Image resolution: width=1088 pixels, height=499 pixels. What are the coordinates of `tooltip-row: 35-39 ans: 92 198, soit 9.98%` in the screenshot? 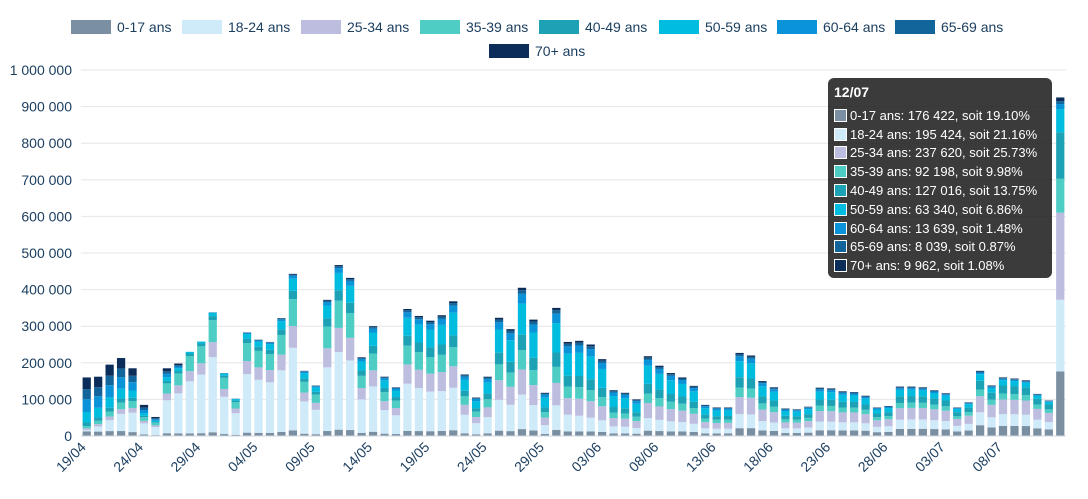 It's located at (940, 171).